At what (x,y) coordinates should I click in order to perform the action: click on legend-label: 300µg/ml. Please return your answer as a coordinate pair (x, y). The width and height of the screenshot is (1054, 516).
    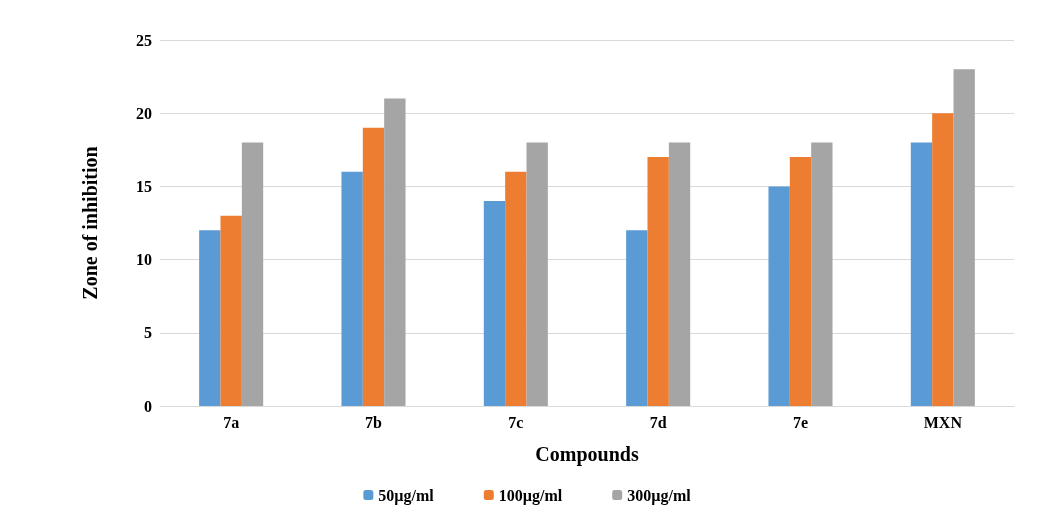
    Looking at the image, I should click on (659, 495).